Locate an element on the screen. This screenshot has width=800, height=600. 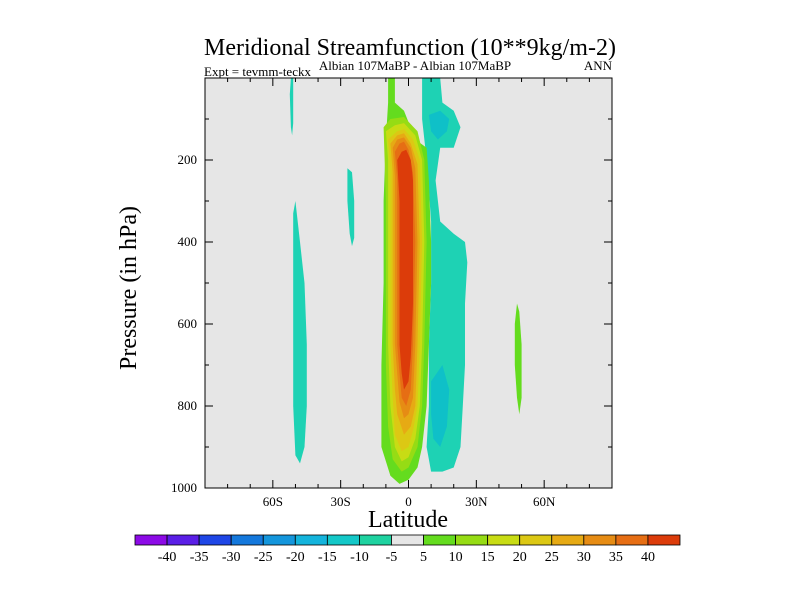
y-axis-label: Pressure (in hPa) is located at coordinates (129, 288).